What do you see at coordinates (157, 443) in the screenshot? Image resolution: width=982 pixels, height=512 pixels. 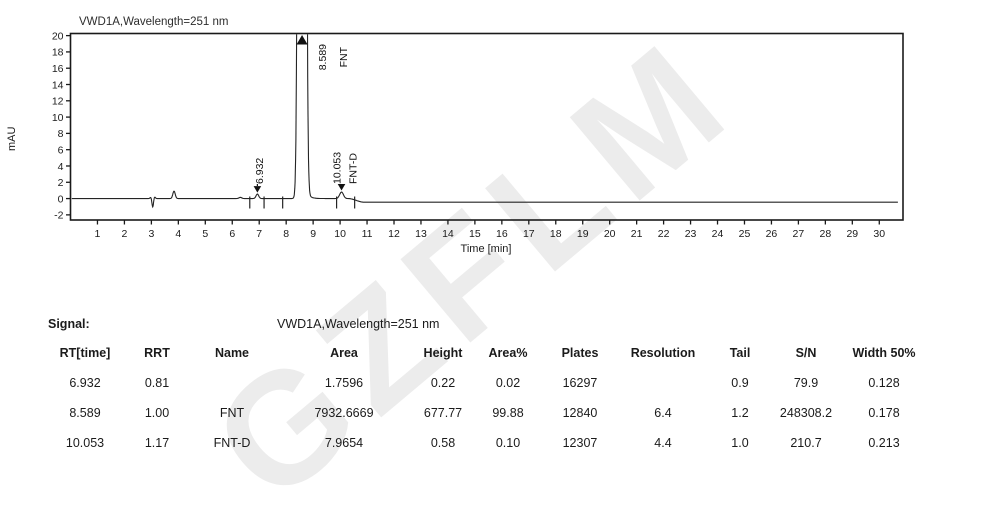 I see `peak-table-cell: 1.17` at bounding box center [157, 443].